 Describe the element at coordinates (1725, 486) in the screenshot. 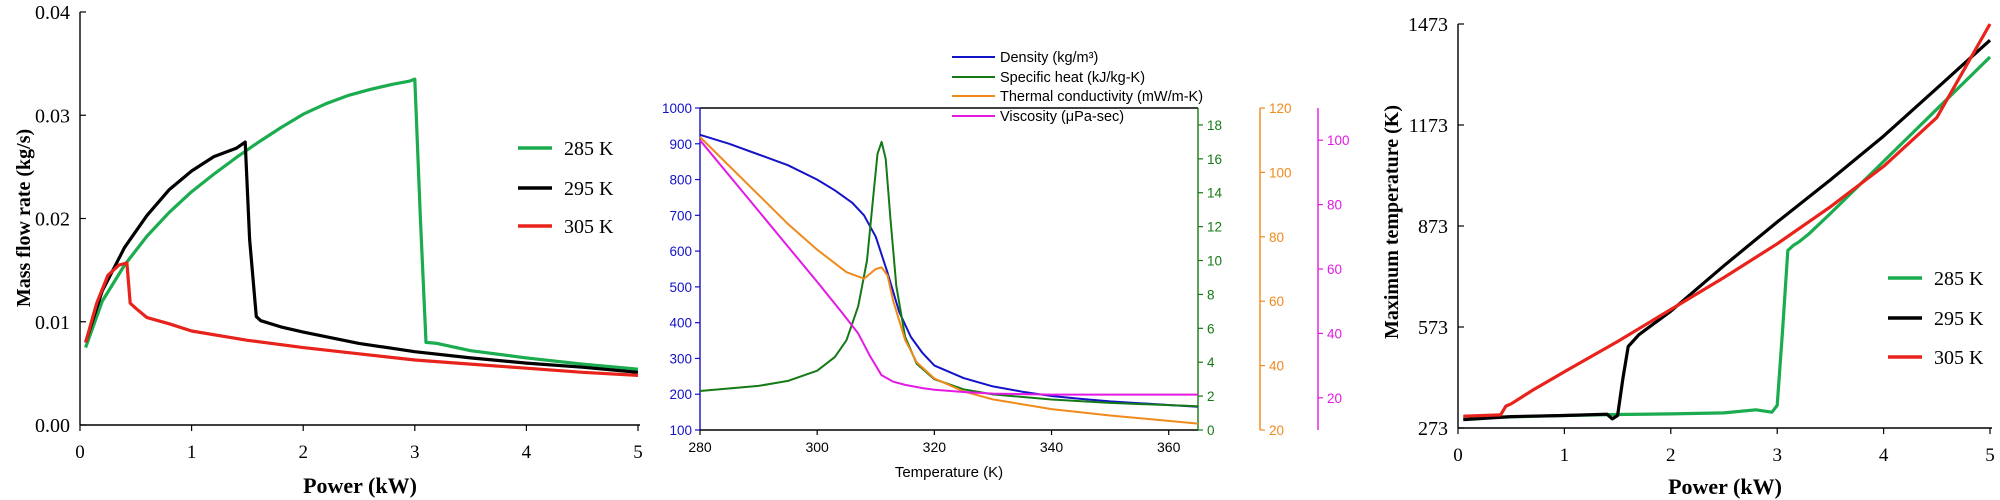

I see `p3-x-axis-label: Power (kW)` at that location.